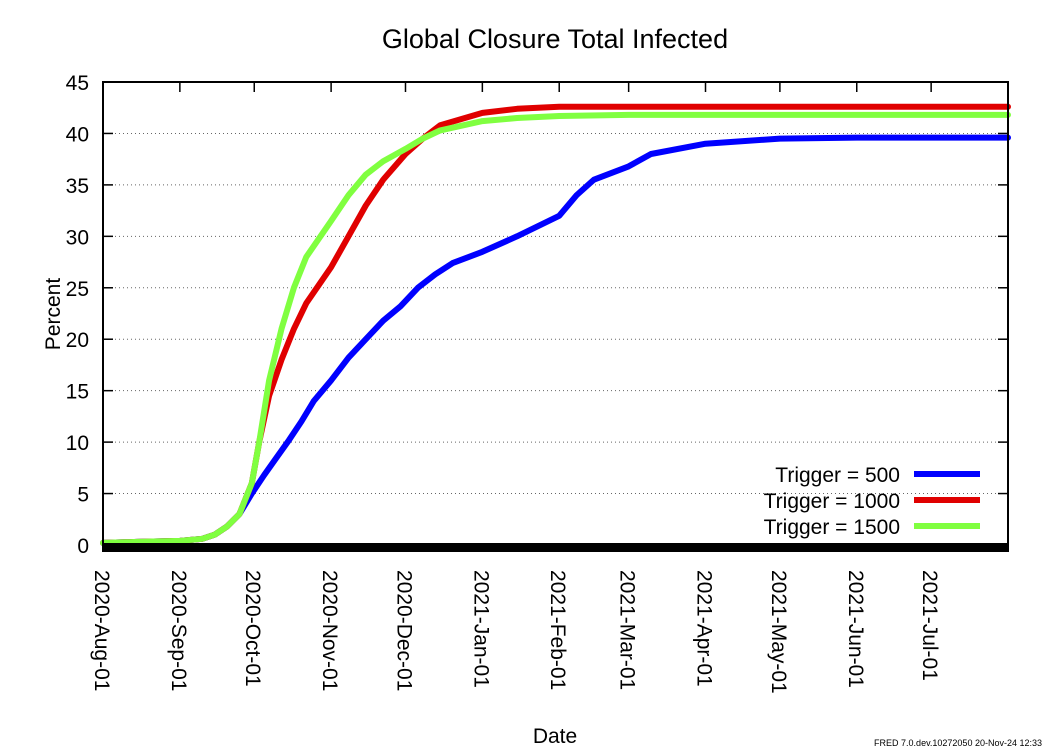  Describe the element at coordinates (178, 630) in the screenshot. I see `x-tick-label: 2020-Sep-01` at that location.